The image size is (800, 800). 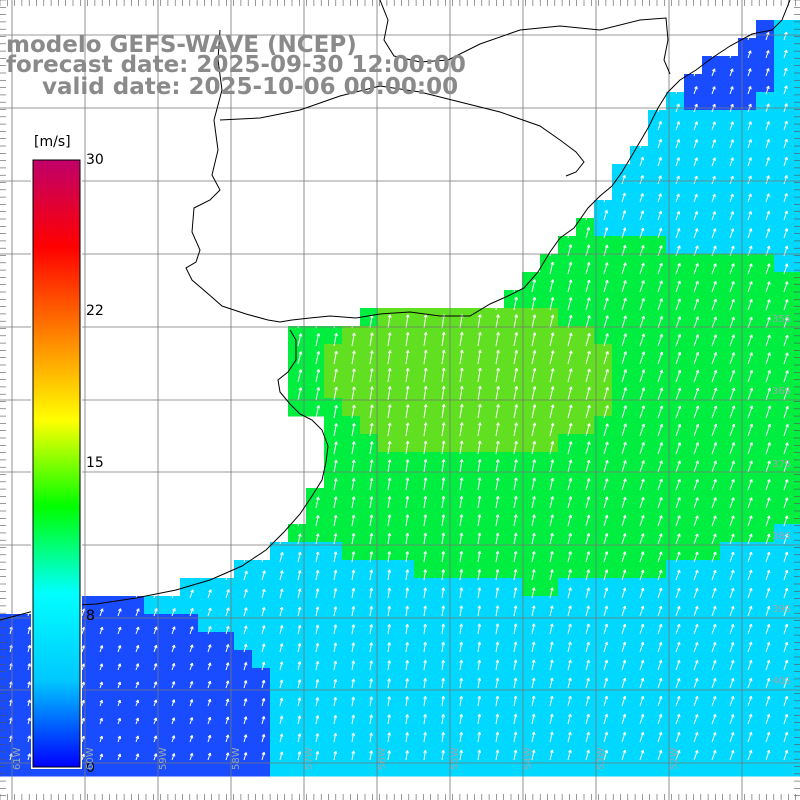 What do you see at coordinates (782, 464) in the screenshot?
I see `lat-label: 37S` at bounding box center [782, 464].